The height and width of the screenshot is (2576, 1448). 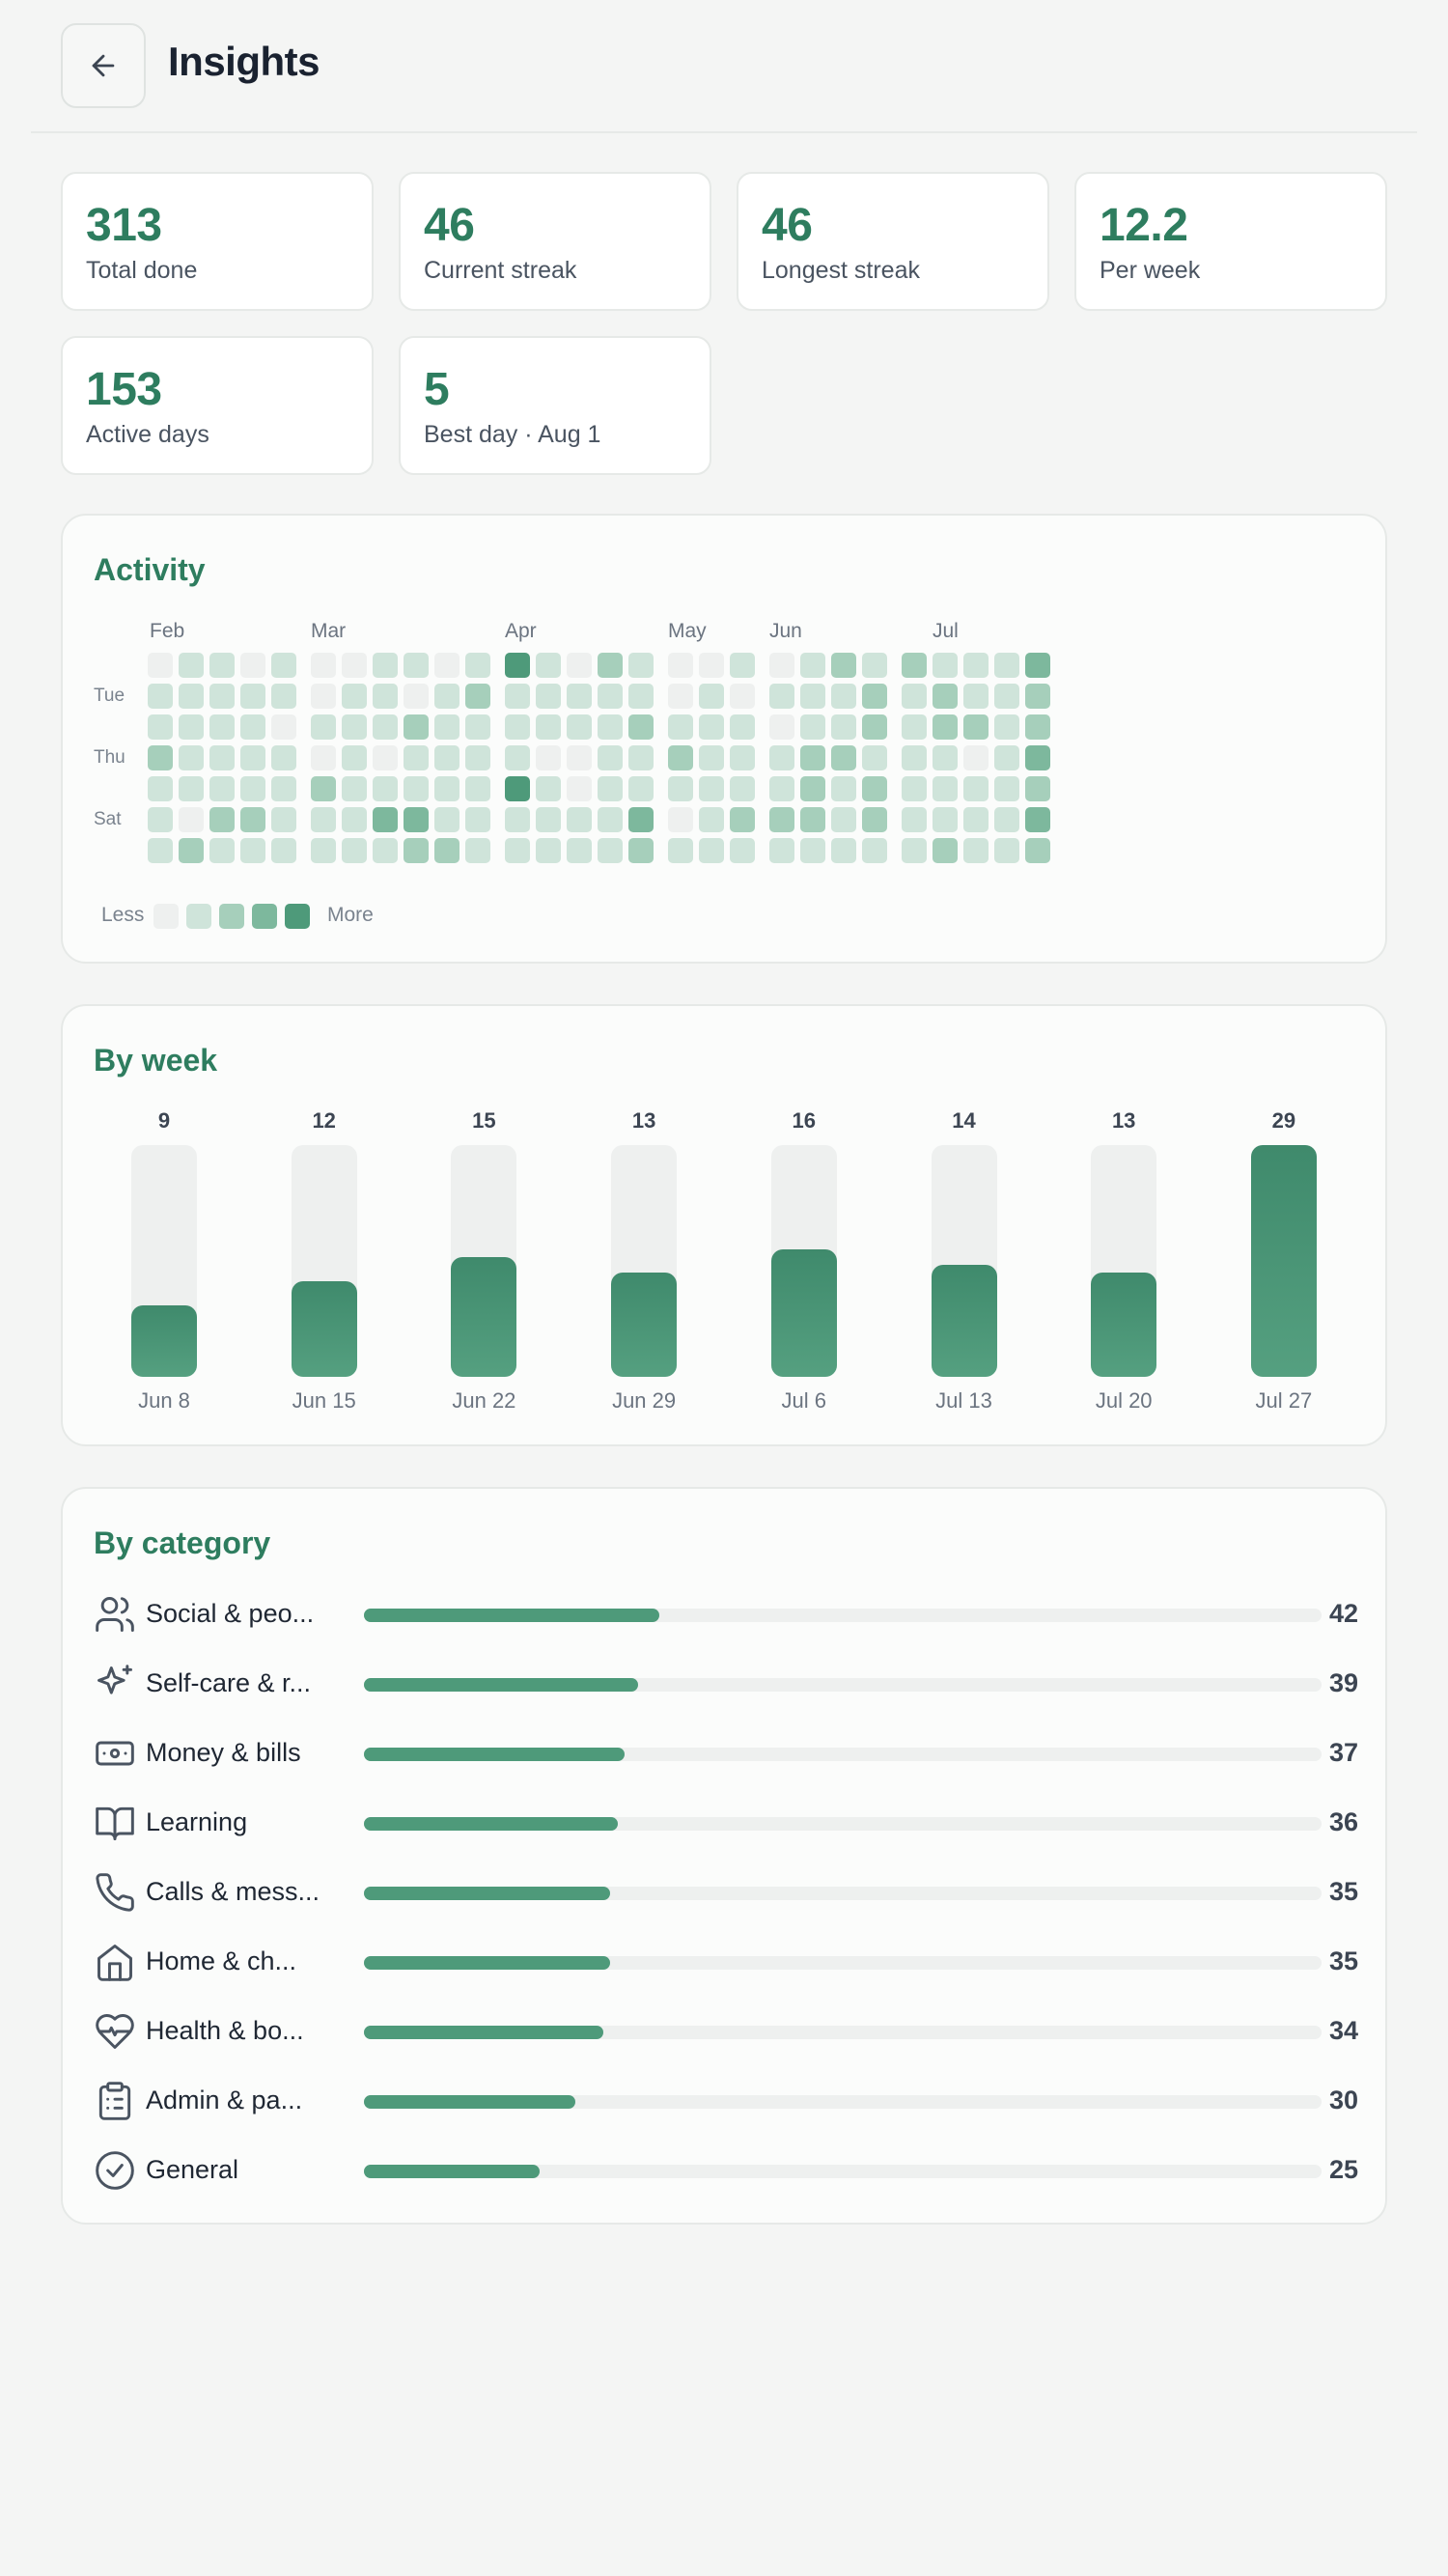 What do you see at coordinates (643, 1121) in the screenshot?
I see `bar-value-label: 13` at bounding box center [643, 1121].